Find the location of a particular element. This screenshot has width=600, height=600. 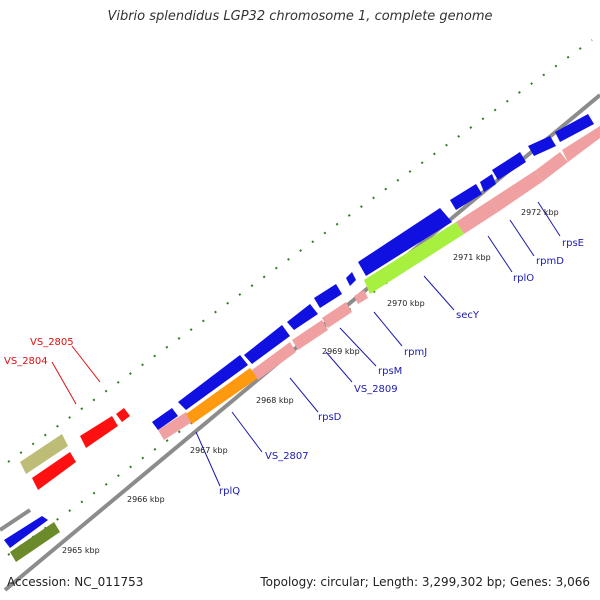

gene-block-khaki is located at coordinates (44, 454).